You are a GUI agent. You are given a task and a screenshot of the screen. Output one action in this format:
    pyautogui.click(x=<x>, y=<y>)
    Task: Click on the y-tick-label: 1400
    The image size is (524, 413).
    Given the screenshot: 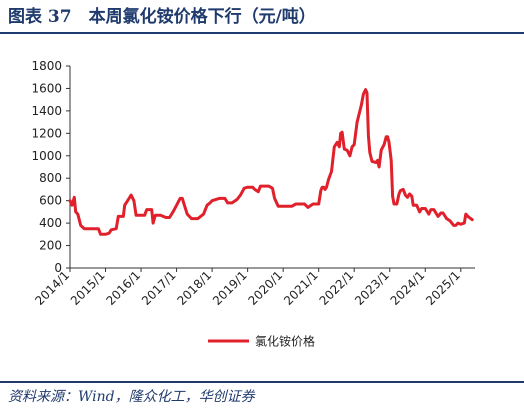 What is the action you would take?
    pyautogui.click(x=46, y=111)
    